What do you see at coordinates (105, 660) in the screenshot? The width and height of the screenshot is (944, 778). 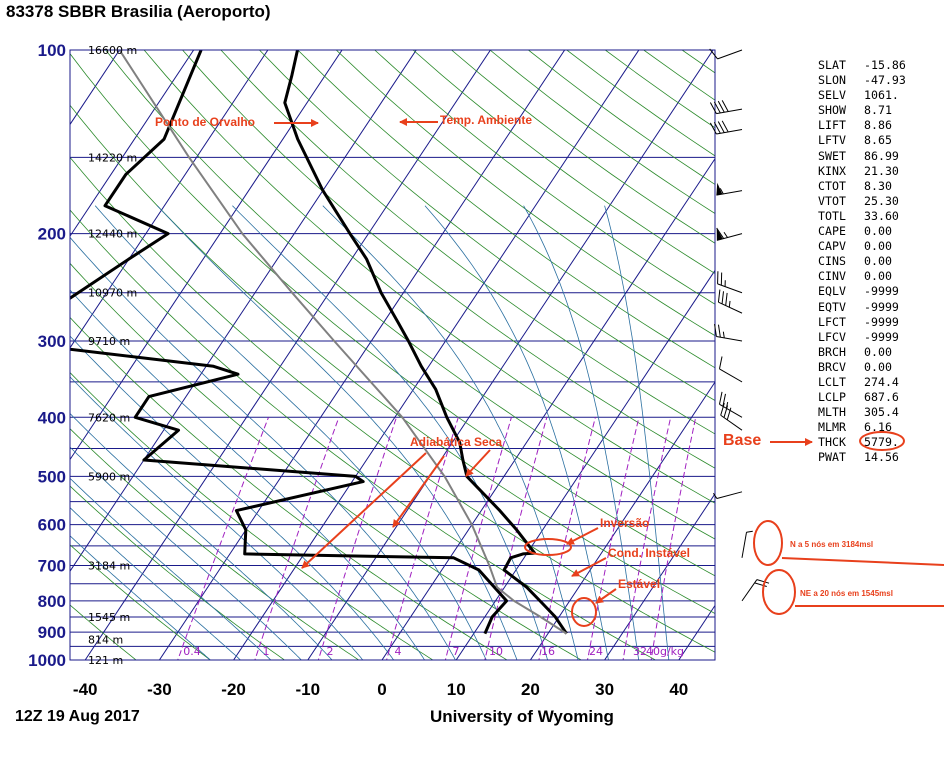 I see `height-label: 121 m` at bounding box center [105, 660].